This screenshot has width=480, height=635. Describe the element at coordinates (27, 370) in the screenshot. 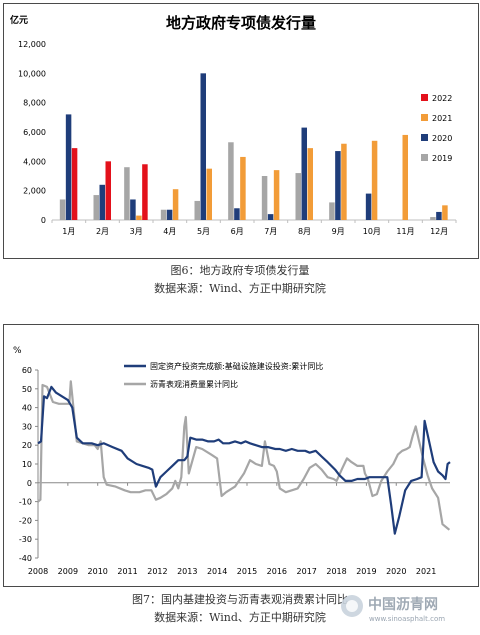

I see `y-tick-label: 60` at that location.